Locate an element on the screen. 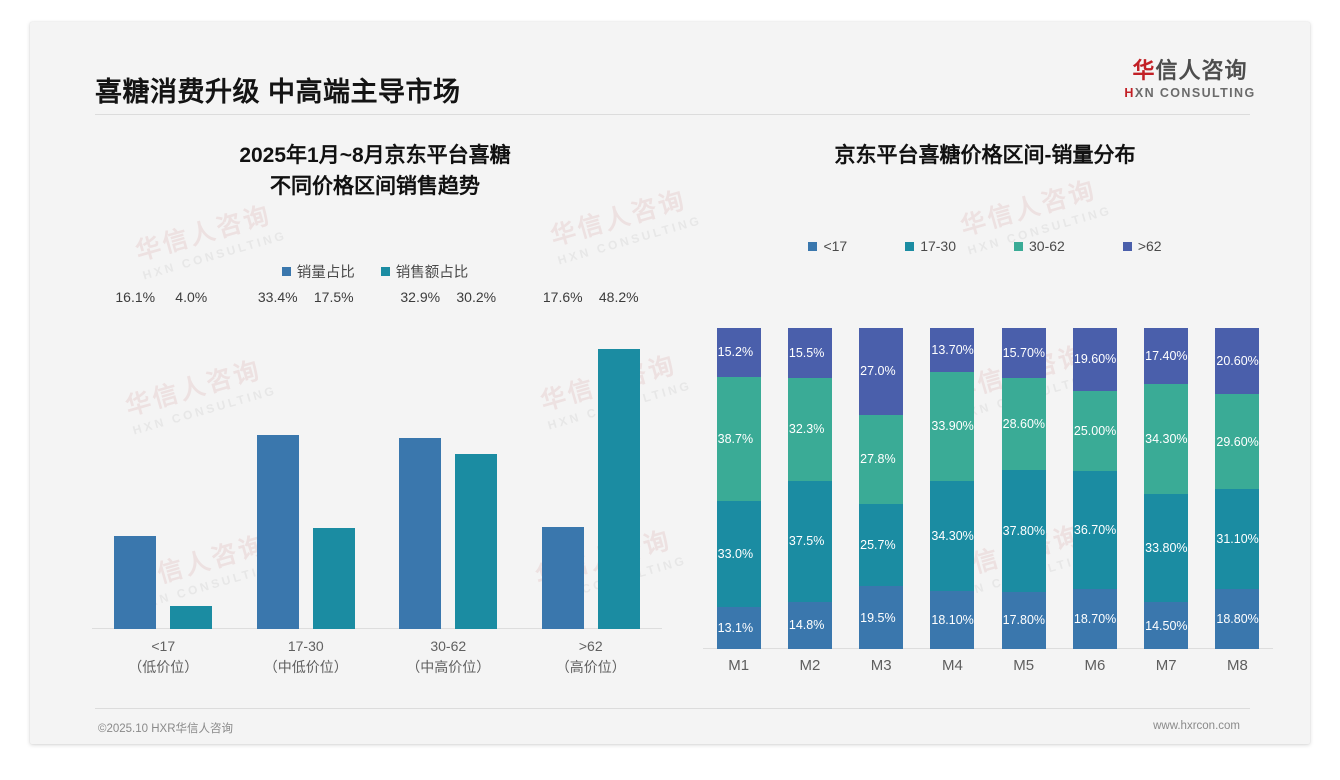 Image resolution: width=1340 pixels, height=780 pixels. stack-segment: 17.80% is located at coordinates (1023, 620).